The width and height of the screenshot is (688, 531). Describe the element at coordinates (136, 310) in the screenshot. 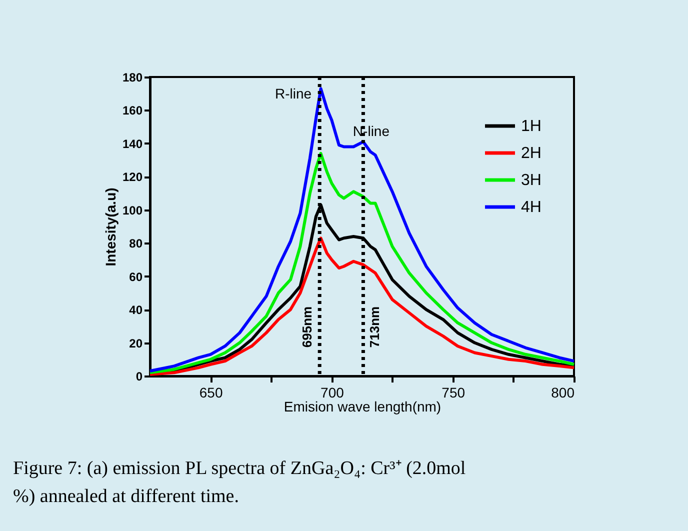

I see `y-tick-label: 40` at that location.